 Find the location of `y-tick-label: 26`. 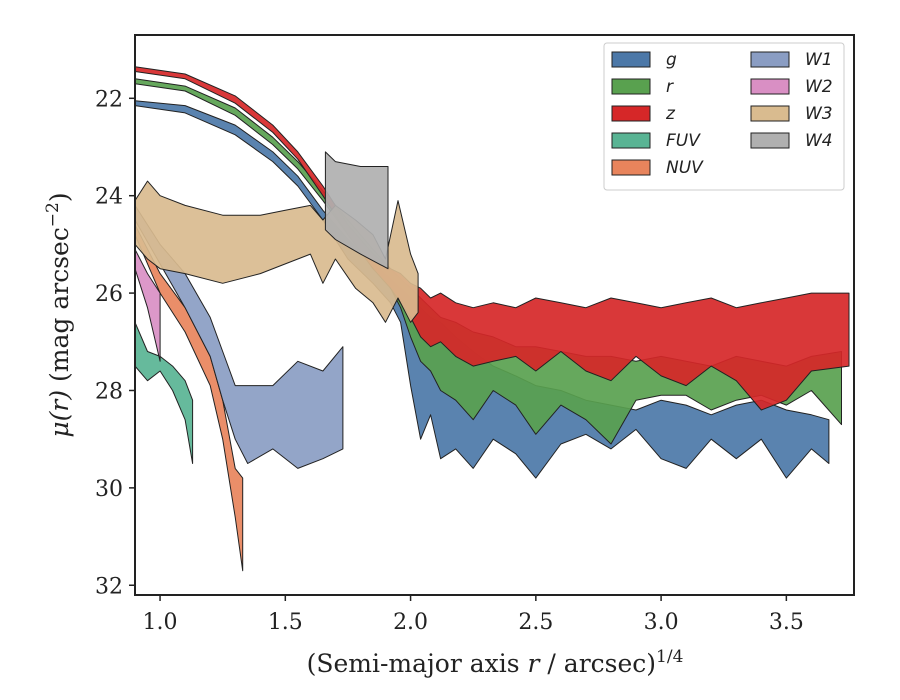

y-tick-label: 26 is located at coordinates (109, 294).